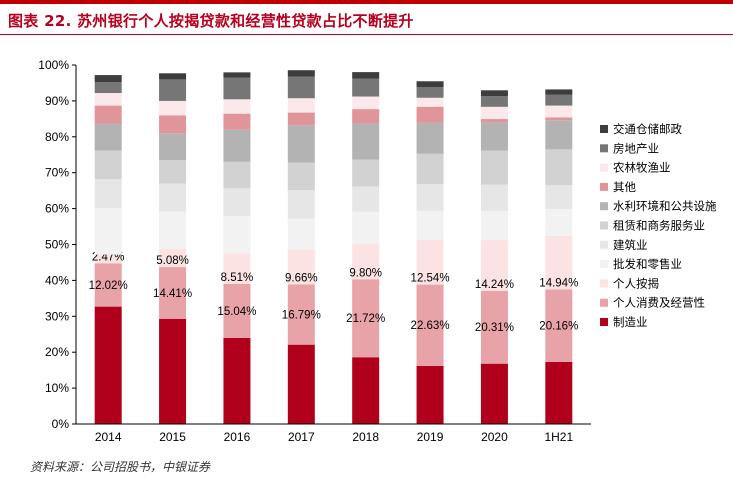  What do you see at coordinates (366, 2) in the screenshot?
I see `top-accent-bar` at bounding box center [366, 2].